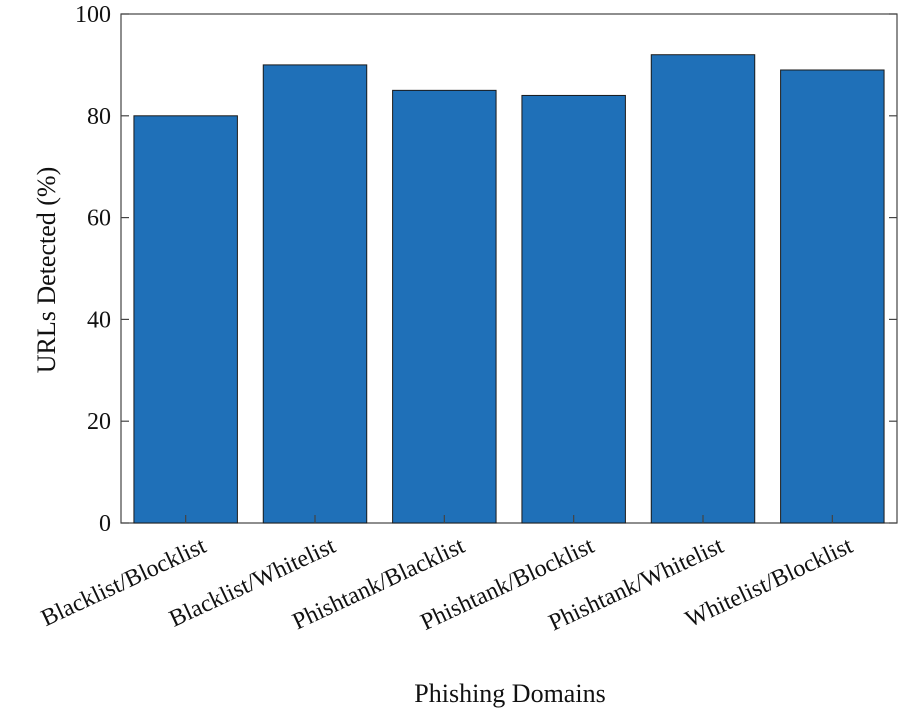  What do you see at coordinates (99, 219) in the screenshot?
I see `y-tick-label: 60` at bounding box center [99, 219].